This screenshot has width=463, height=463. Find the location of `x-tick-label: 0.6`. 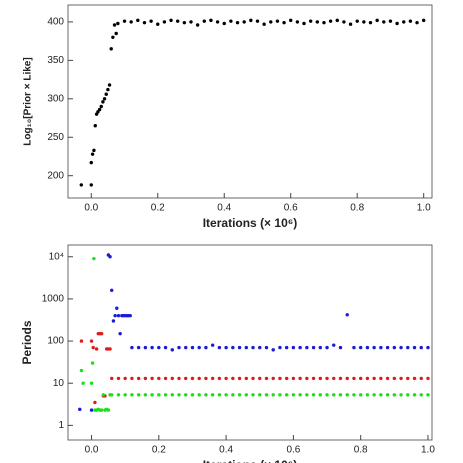

x-tick-label: 0.6 is located at coordinates (293, 450).